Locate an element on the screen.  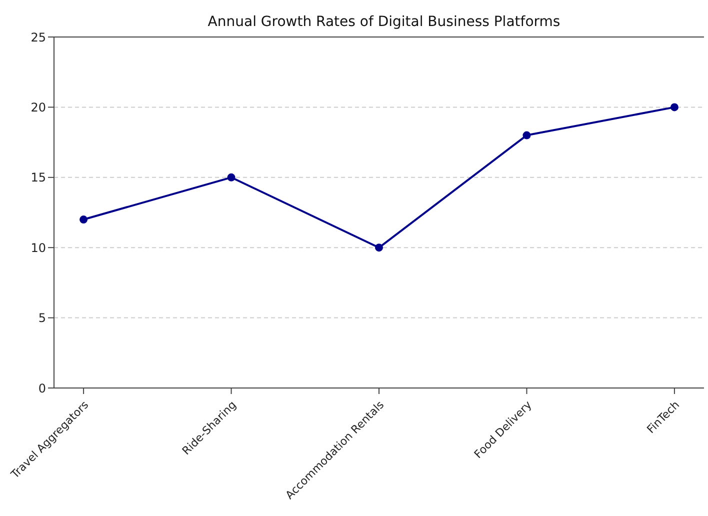
y-tick-label: 0 is located at coordinates (42, 388).